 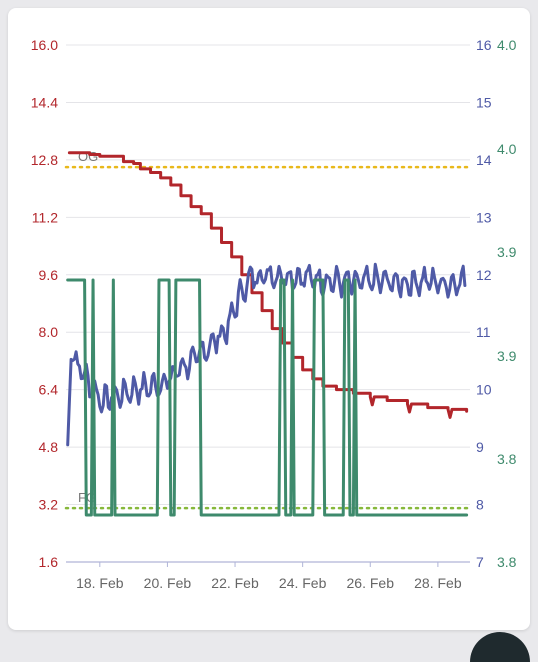 I want to click on x-axis-tick-label: 24. Feb, so click(x=303, y=583).